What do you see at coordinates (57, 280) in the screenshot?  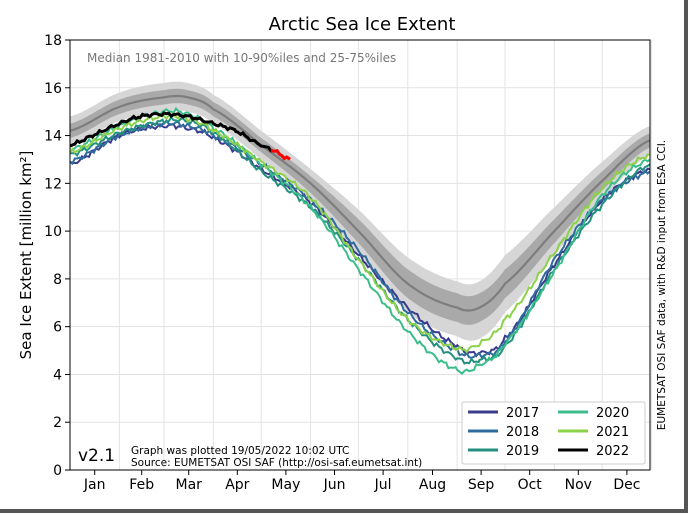 I see `y-tick-label: 8` at bounding box center [57, 280].